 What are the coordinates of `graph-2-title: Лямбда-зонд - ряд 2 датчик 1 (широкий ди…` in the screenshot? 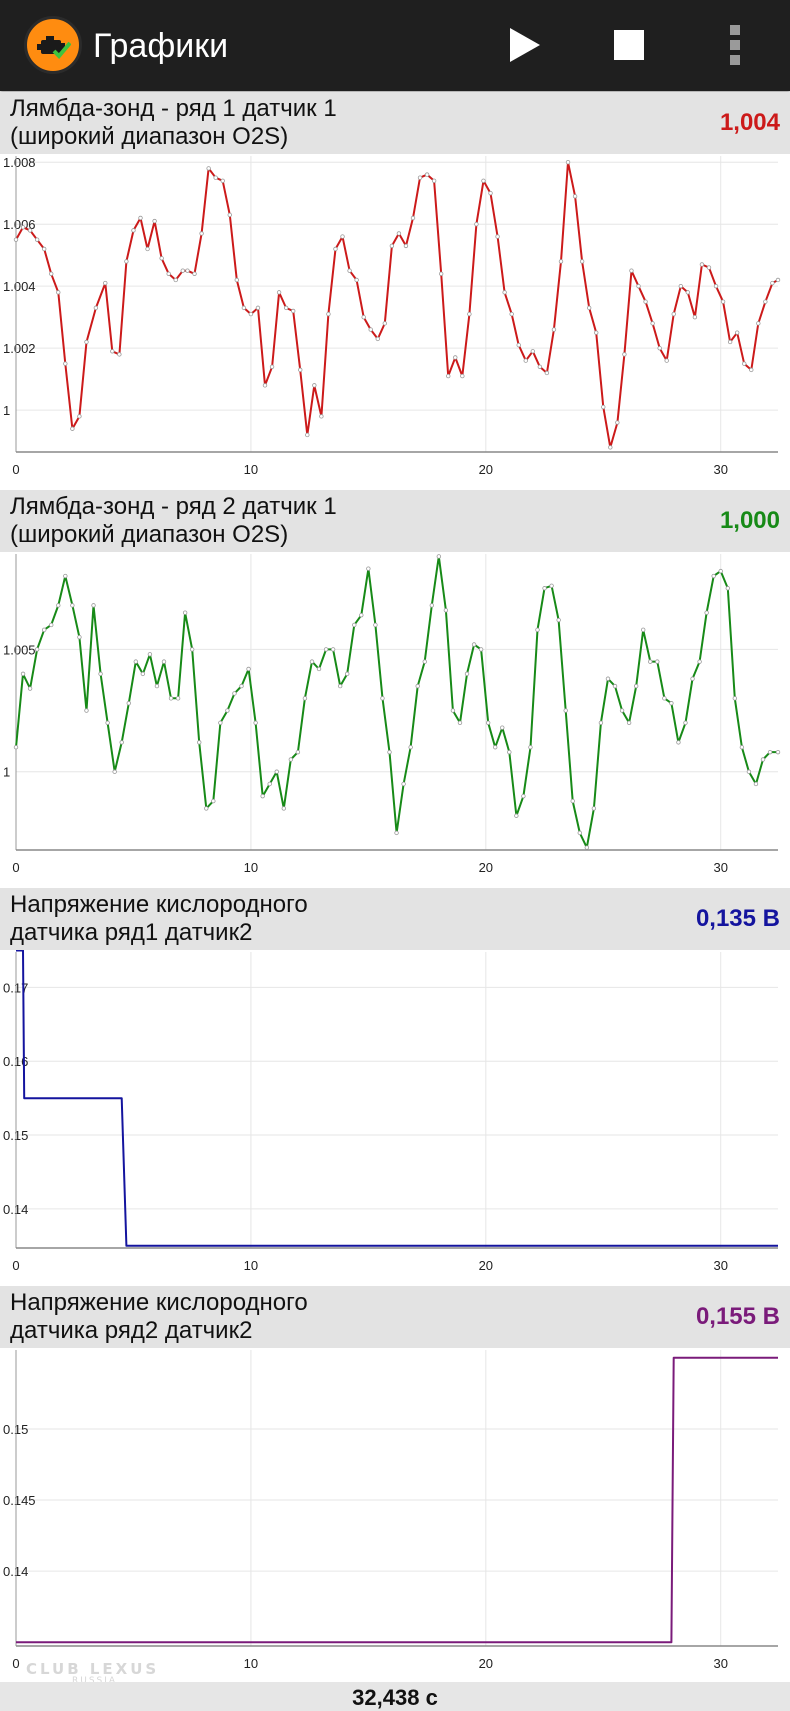 It's located at (173, 520).